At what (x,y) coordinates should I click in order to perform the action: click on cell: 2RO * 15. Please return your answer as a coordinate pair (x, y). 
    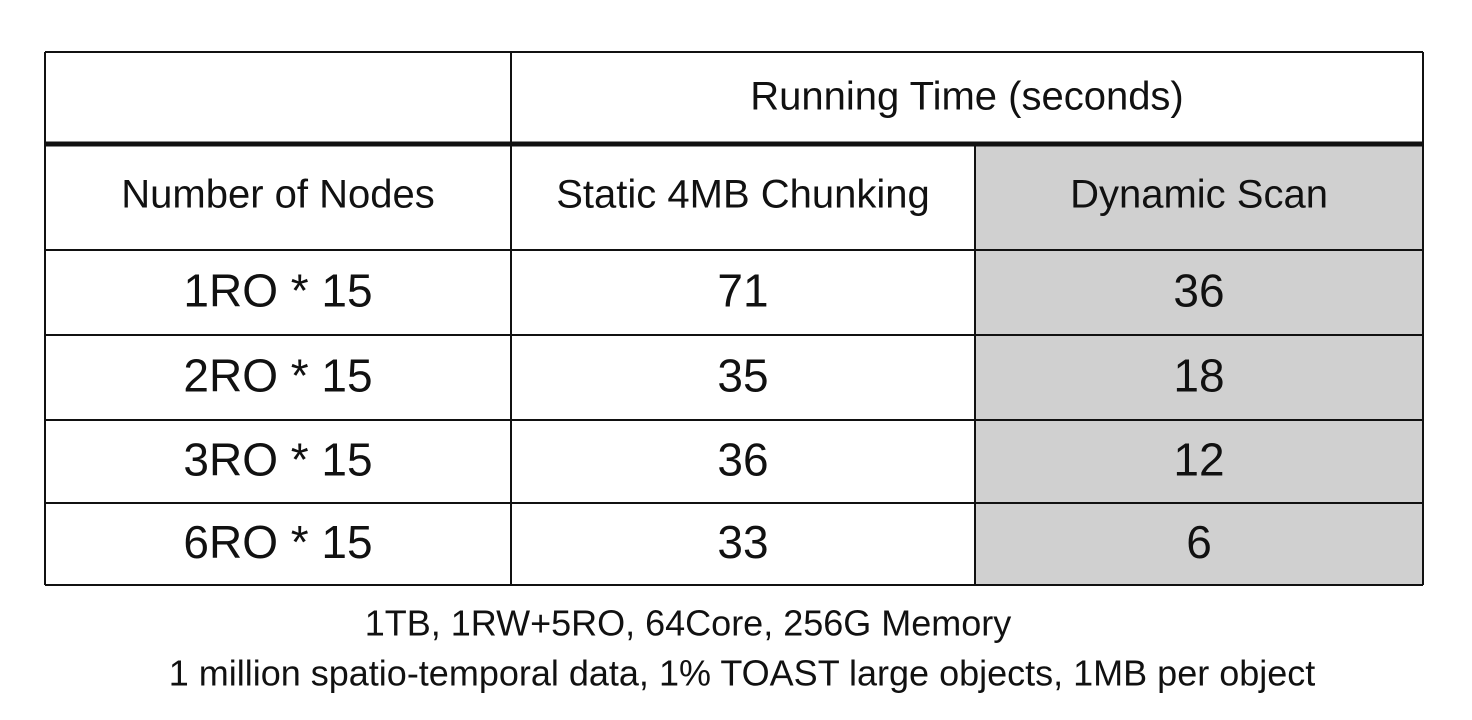
    Looking at the image, I should click on (277, 376).